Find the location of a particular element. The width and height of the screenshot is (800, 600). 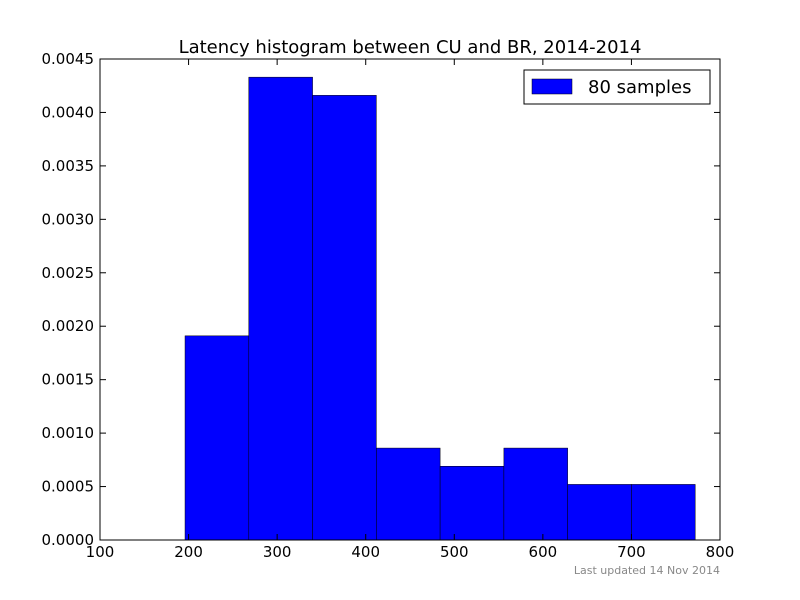

y-tick-label: 0.0005 is located at coordinates (68, 487).